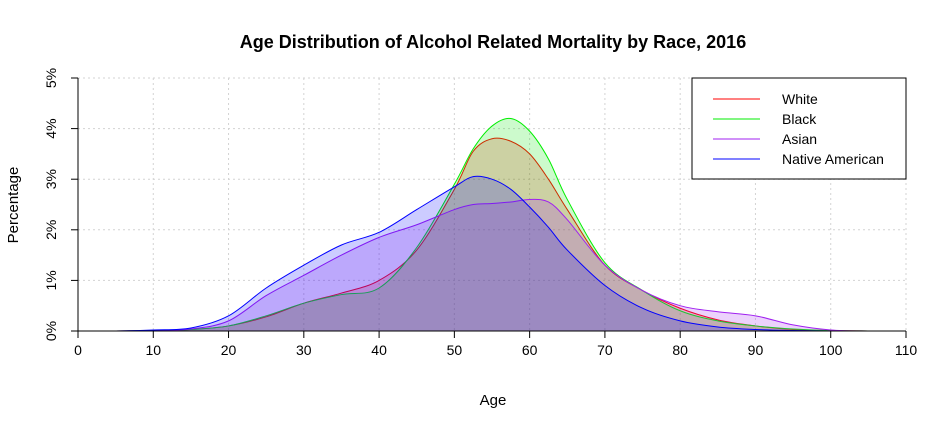  I want to click on legend-label-native-american: Native American, so click(833, 159).